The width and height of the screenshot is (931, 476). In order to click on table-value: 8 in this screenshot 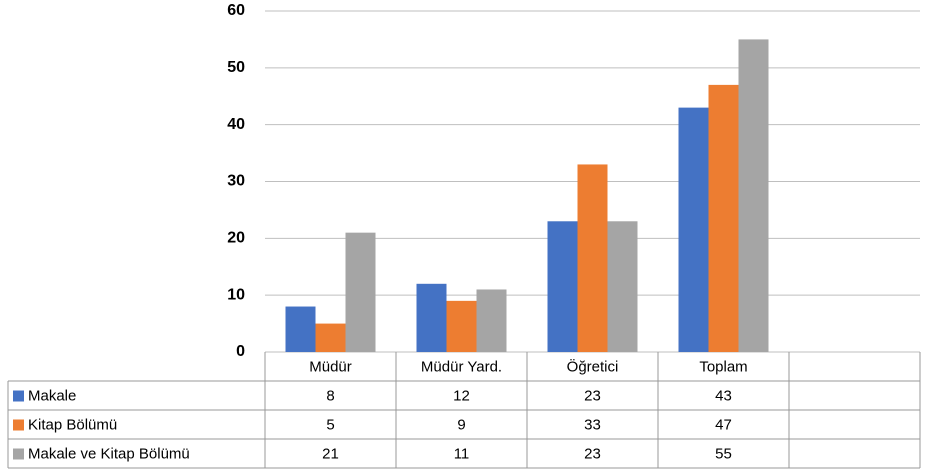, I will do `click(330, 395)`.